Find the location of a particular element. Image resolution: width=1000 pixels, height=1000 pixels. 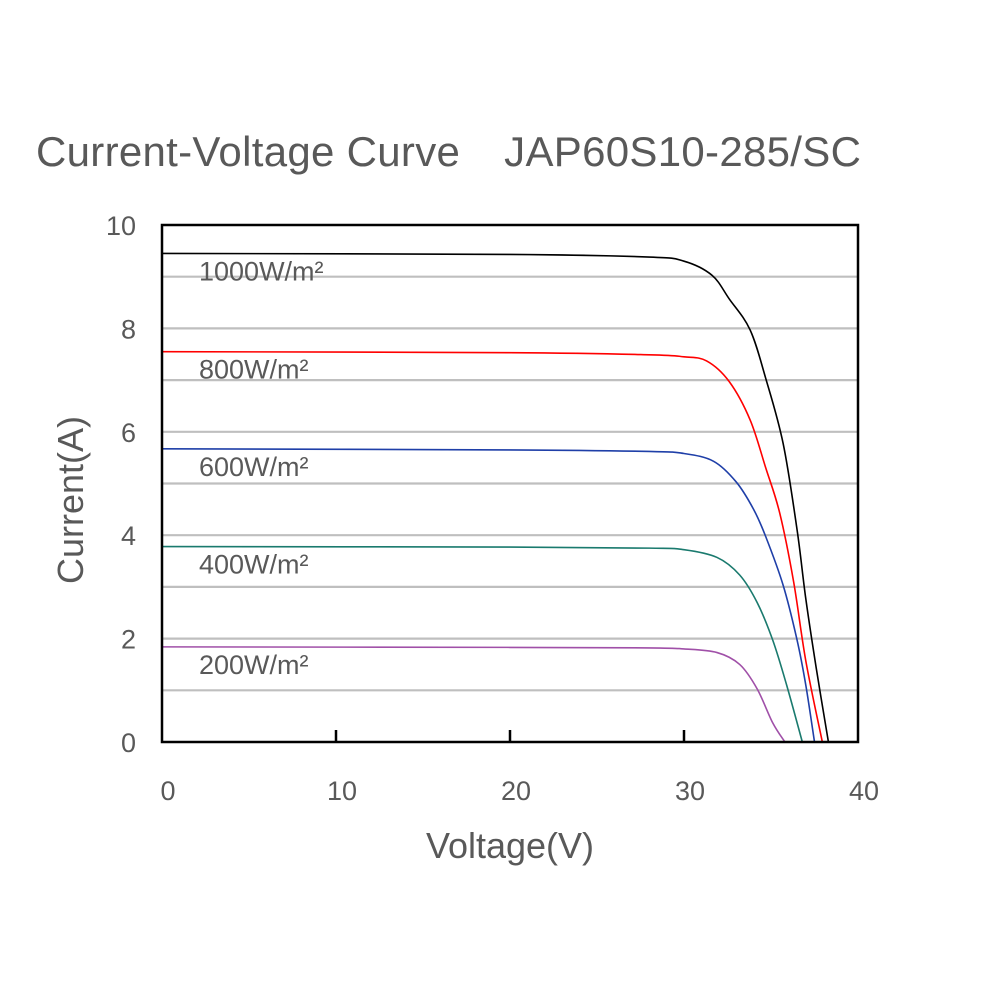

curve-label: 1000W/m² is located at coordinates (261, 271).